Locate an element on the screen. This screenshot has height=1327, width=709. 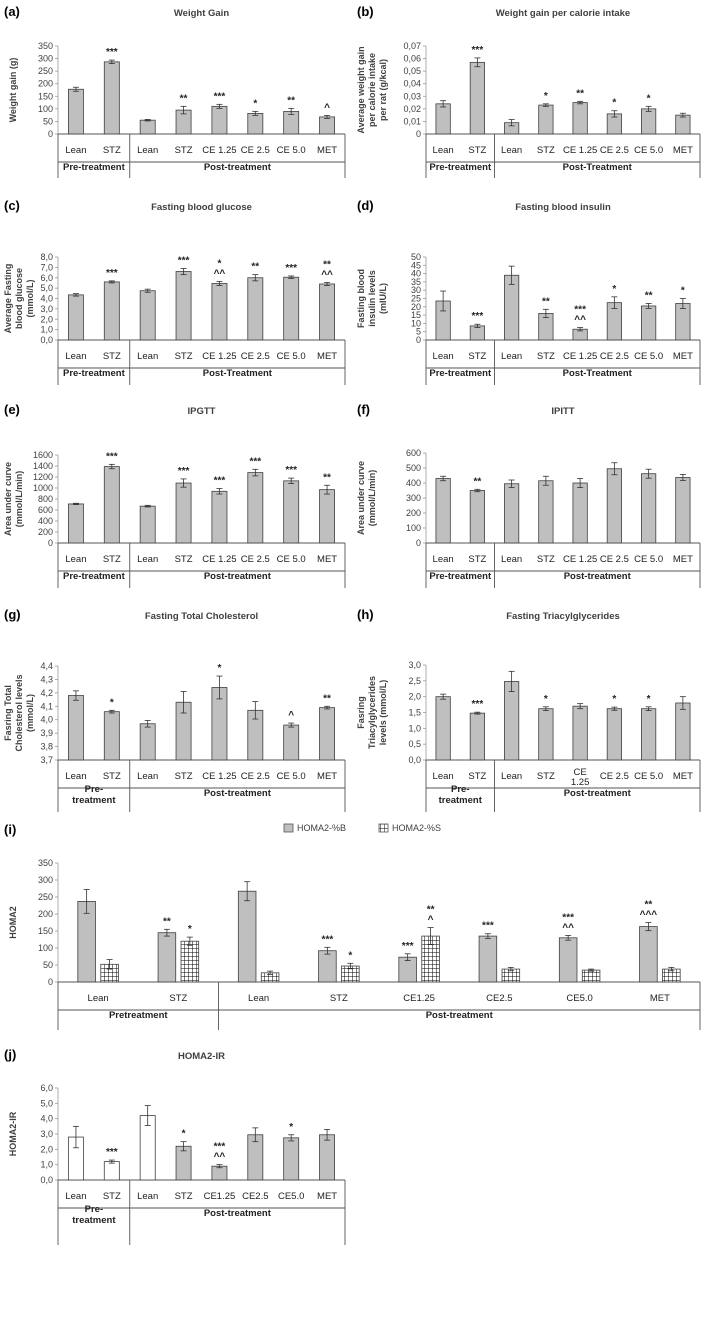
y-tick-label: 4,4 is located at coordinates (46, 666).